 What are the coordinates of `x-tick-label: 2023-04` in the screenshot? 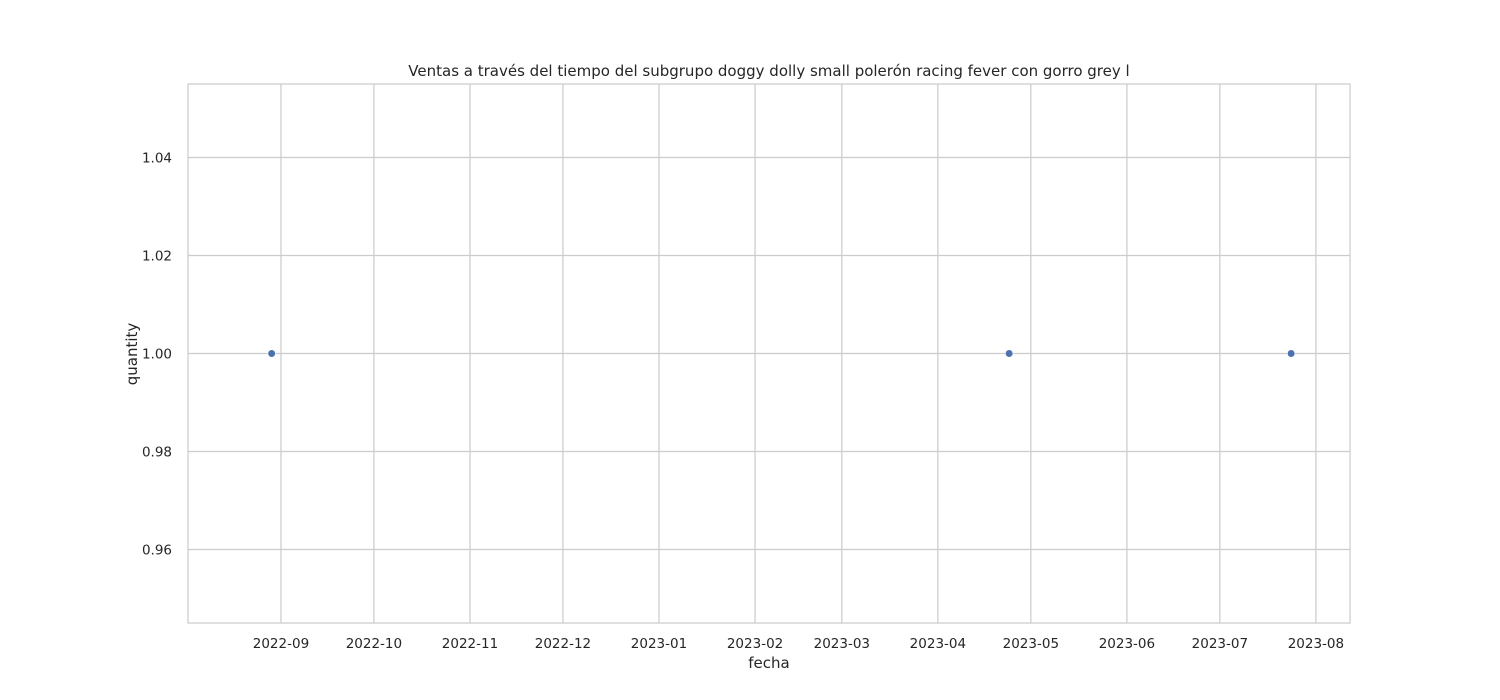 It's located at (938, 644).